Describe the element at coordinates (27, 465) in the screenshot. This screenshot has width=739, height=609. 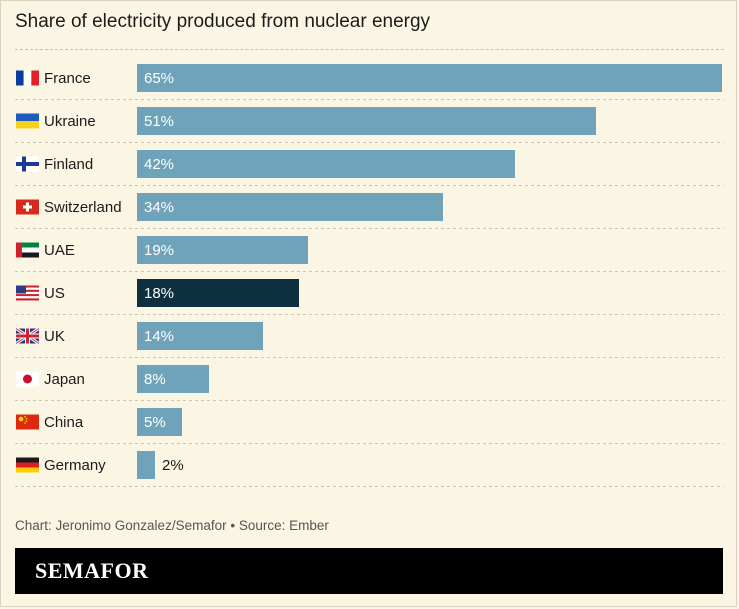
I see `germany-flag-icon` at that location.